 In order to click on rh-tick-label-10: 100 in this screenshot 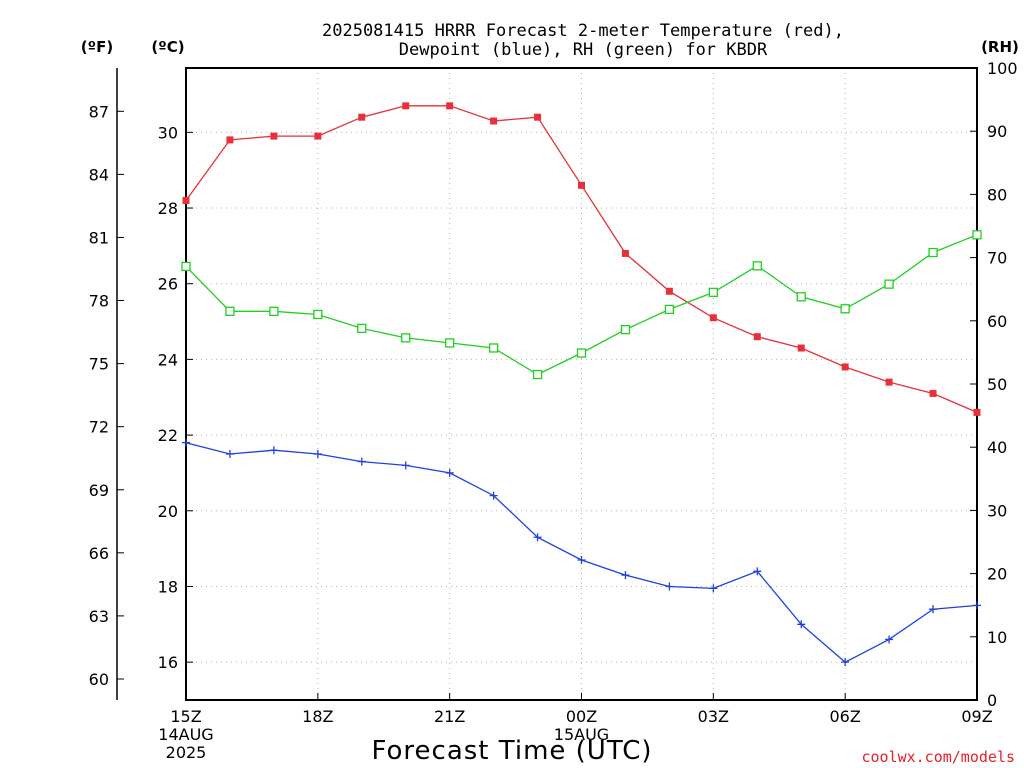, I will do `click(1002, 68)`.